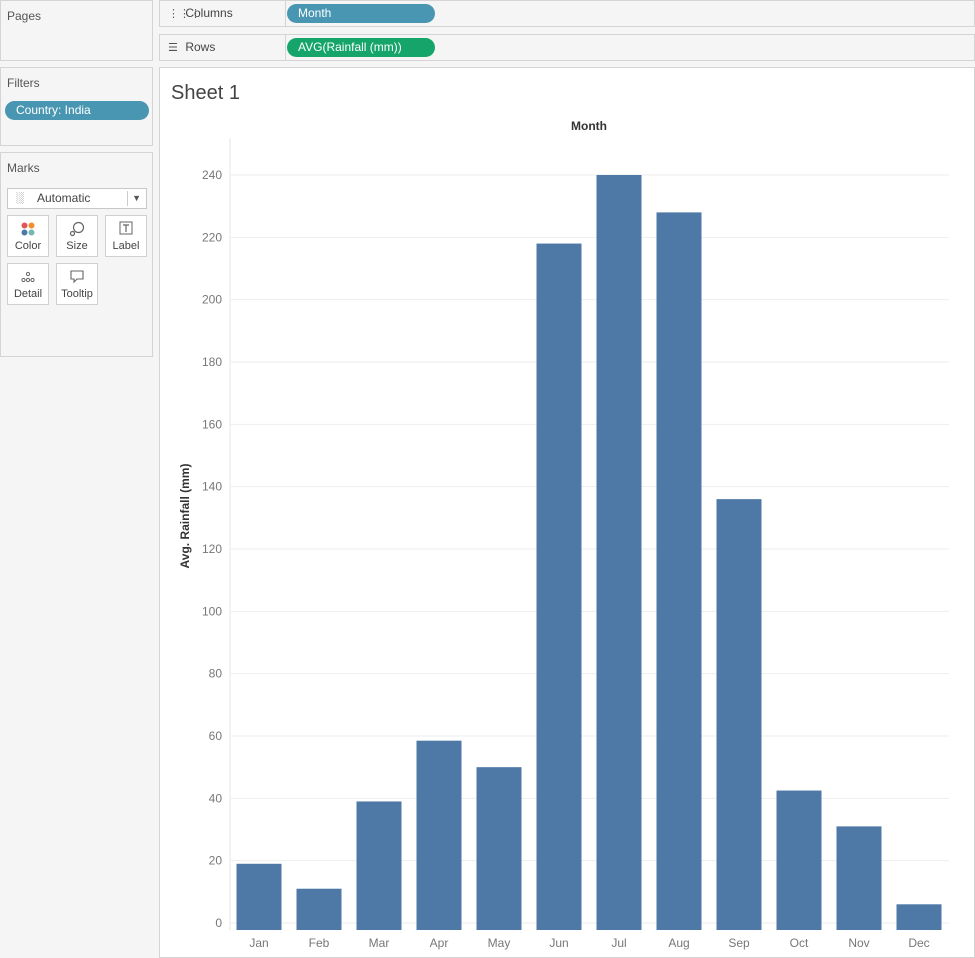 This screenshot has height=958, width=975. What do you see at coordinates (216, 861) in the screenshot?
I see `y-tick-label: 20` at bounding box center [216, 861].